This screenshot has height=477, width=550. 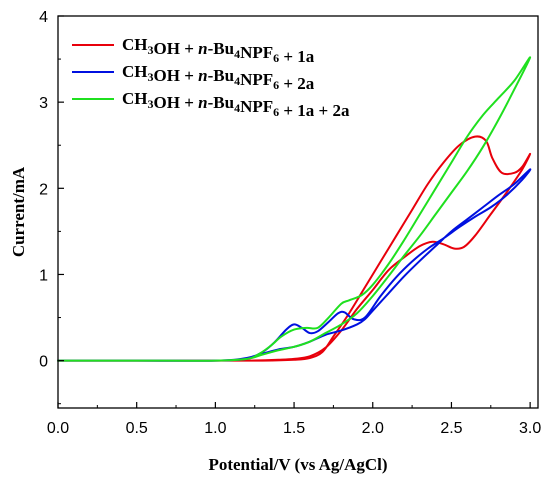 I want to click on y-tick-label: 2, so click(x=43, y=189).